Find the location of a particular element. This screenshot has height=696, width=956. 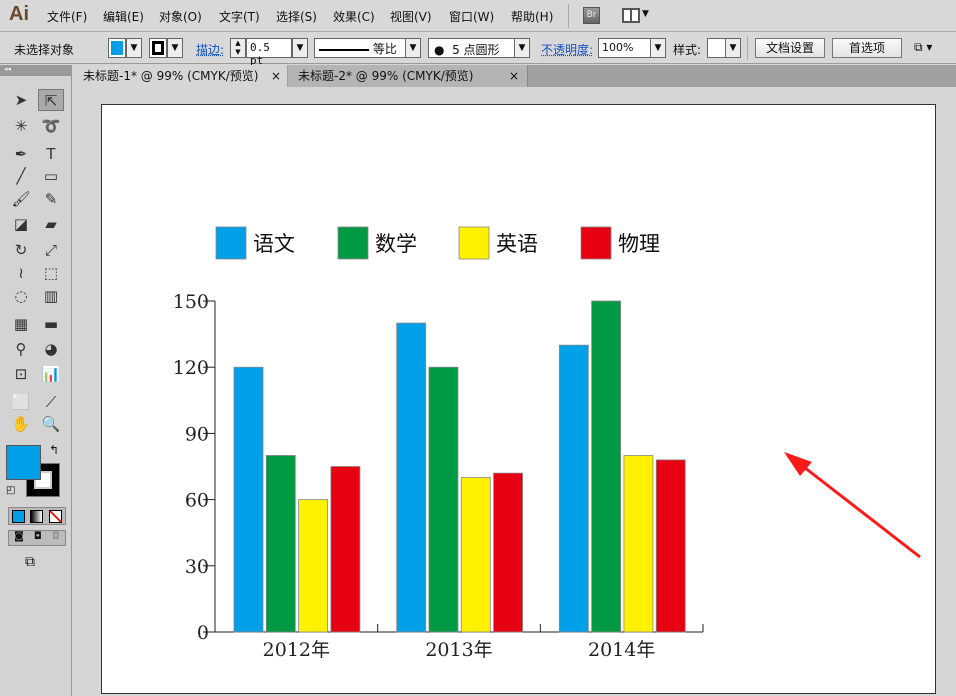

stroke-link: 描边: is located at coordinates (210, 50).